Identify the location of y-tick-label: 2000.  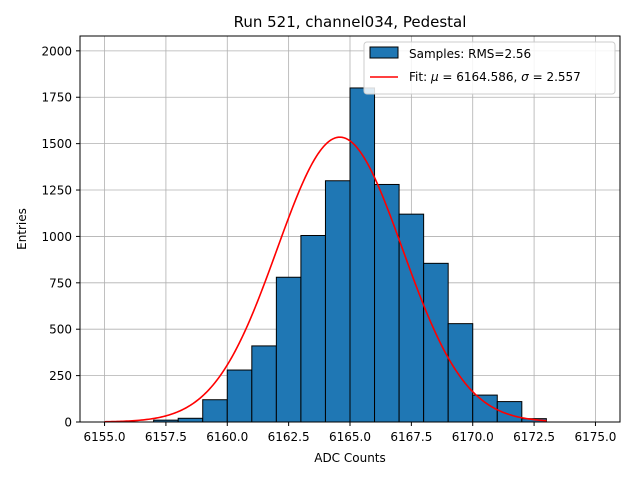
(56, 51).